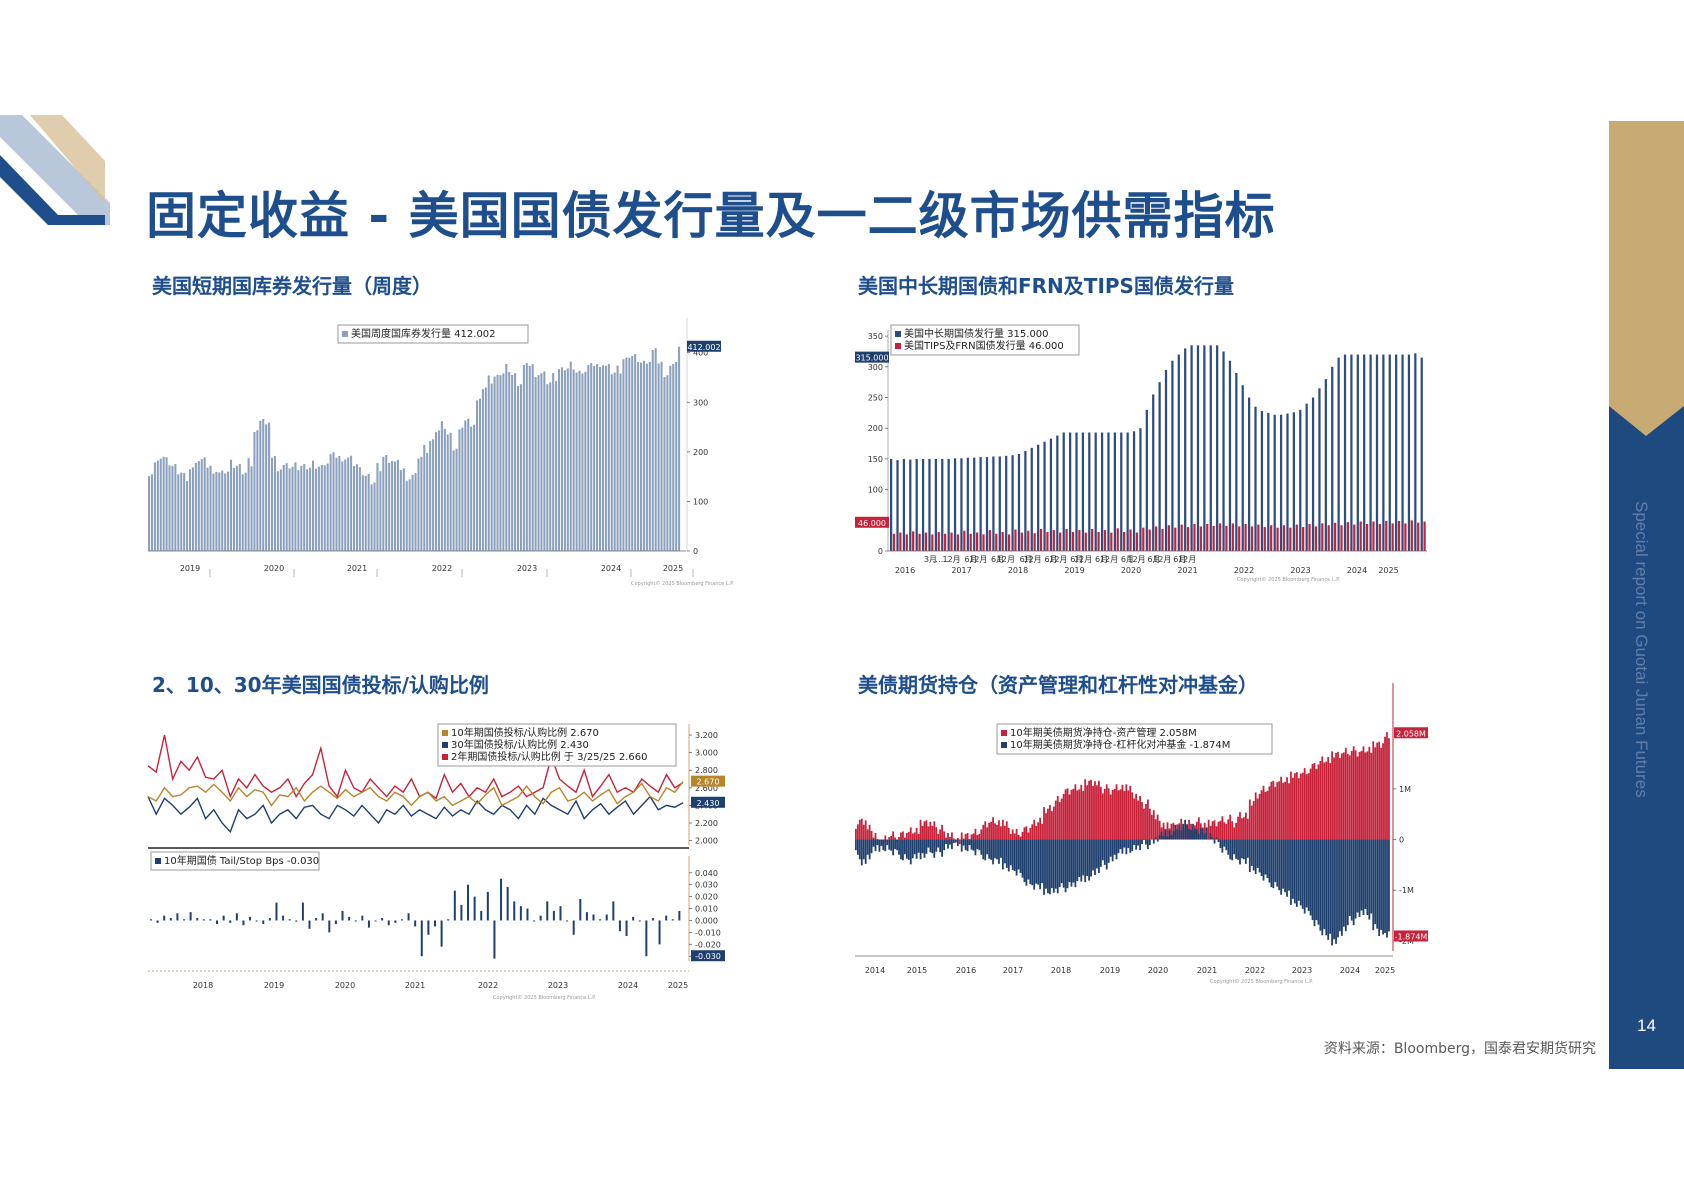  What do you see at coordinates (320, 685) in the screenshot?
I see `chart-title-bid-to-cover: 2、10、30年美国国债投标/认购比例` at bounding box center [320, 685].